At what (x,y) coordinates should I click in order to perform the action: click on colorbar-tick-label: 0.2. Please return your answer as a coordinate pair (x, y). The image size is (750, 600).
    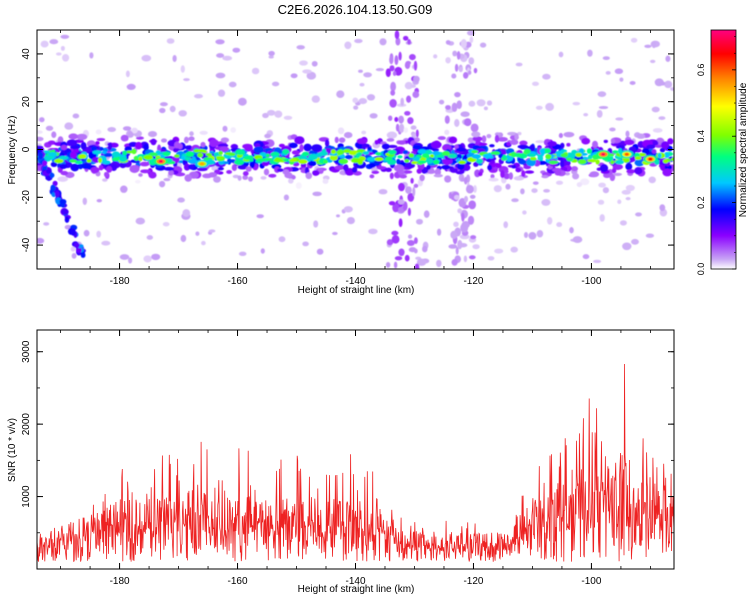
    Looking at the image, I should click on (701, 202).